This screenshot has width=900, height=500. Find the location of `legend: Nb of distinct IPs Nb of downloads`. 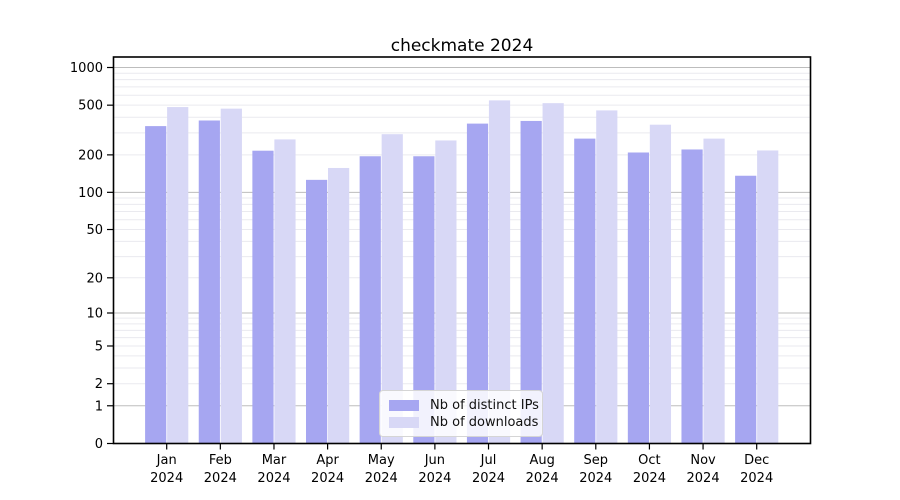

legend: Nb of distinct IPs Nb of downloads is located at coordinates (461, 413).